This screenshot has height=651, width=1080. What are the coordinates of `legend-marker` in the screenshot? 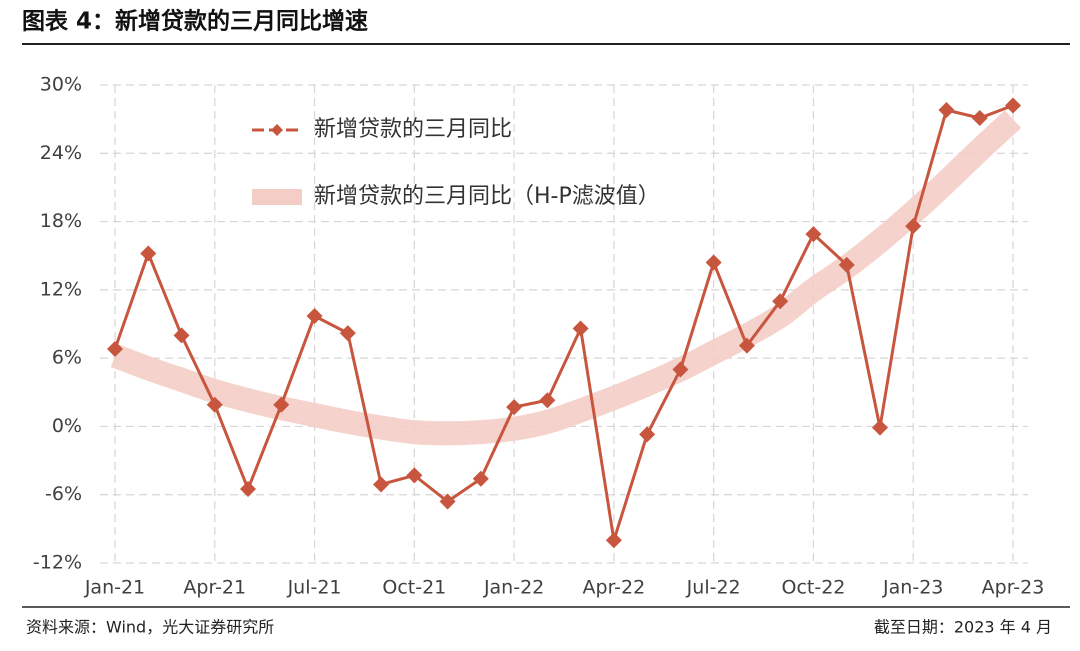 It's located at (277, 130).